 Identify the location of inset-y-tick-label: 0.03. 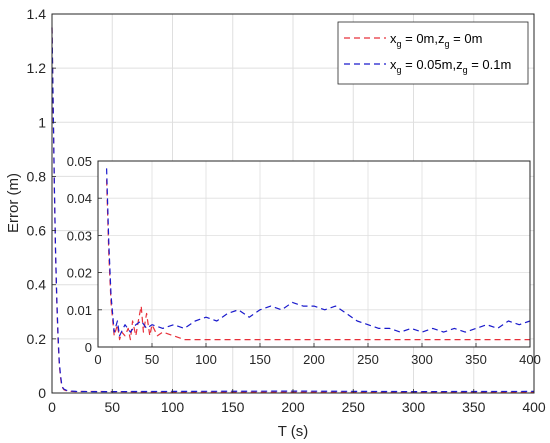
(79, 235).